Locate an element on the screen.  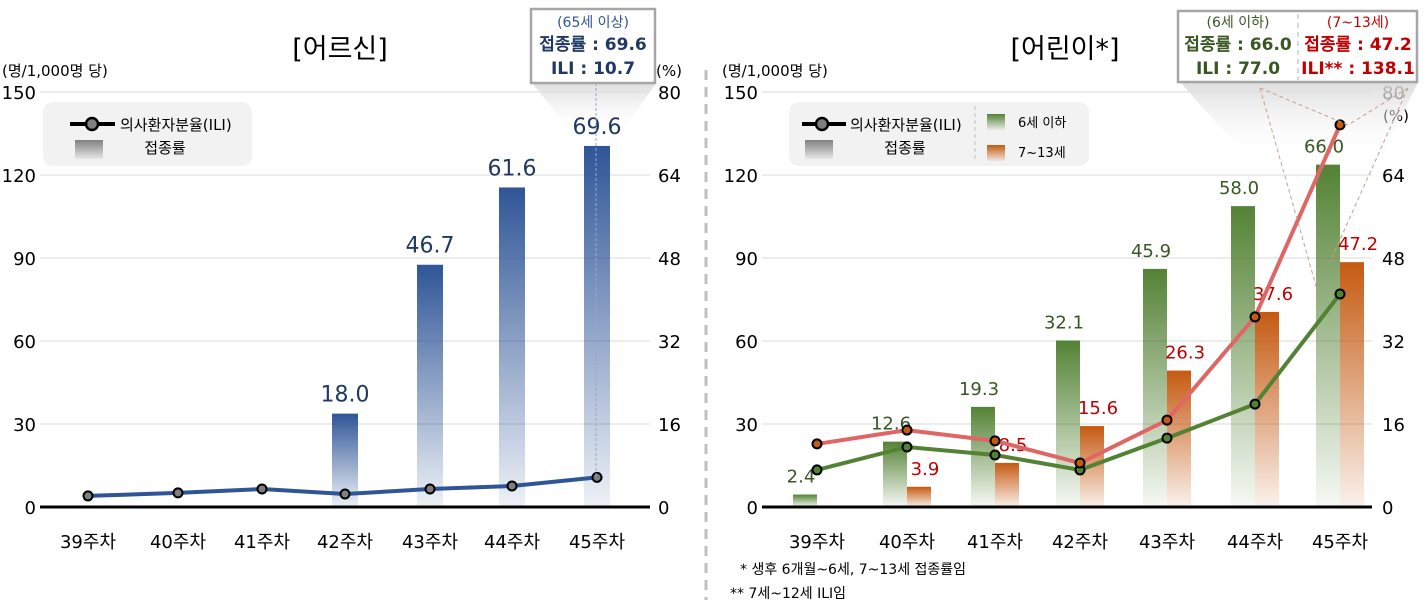
y-left-tick-label: 150 is located at coordinates (19, 93).